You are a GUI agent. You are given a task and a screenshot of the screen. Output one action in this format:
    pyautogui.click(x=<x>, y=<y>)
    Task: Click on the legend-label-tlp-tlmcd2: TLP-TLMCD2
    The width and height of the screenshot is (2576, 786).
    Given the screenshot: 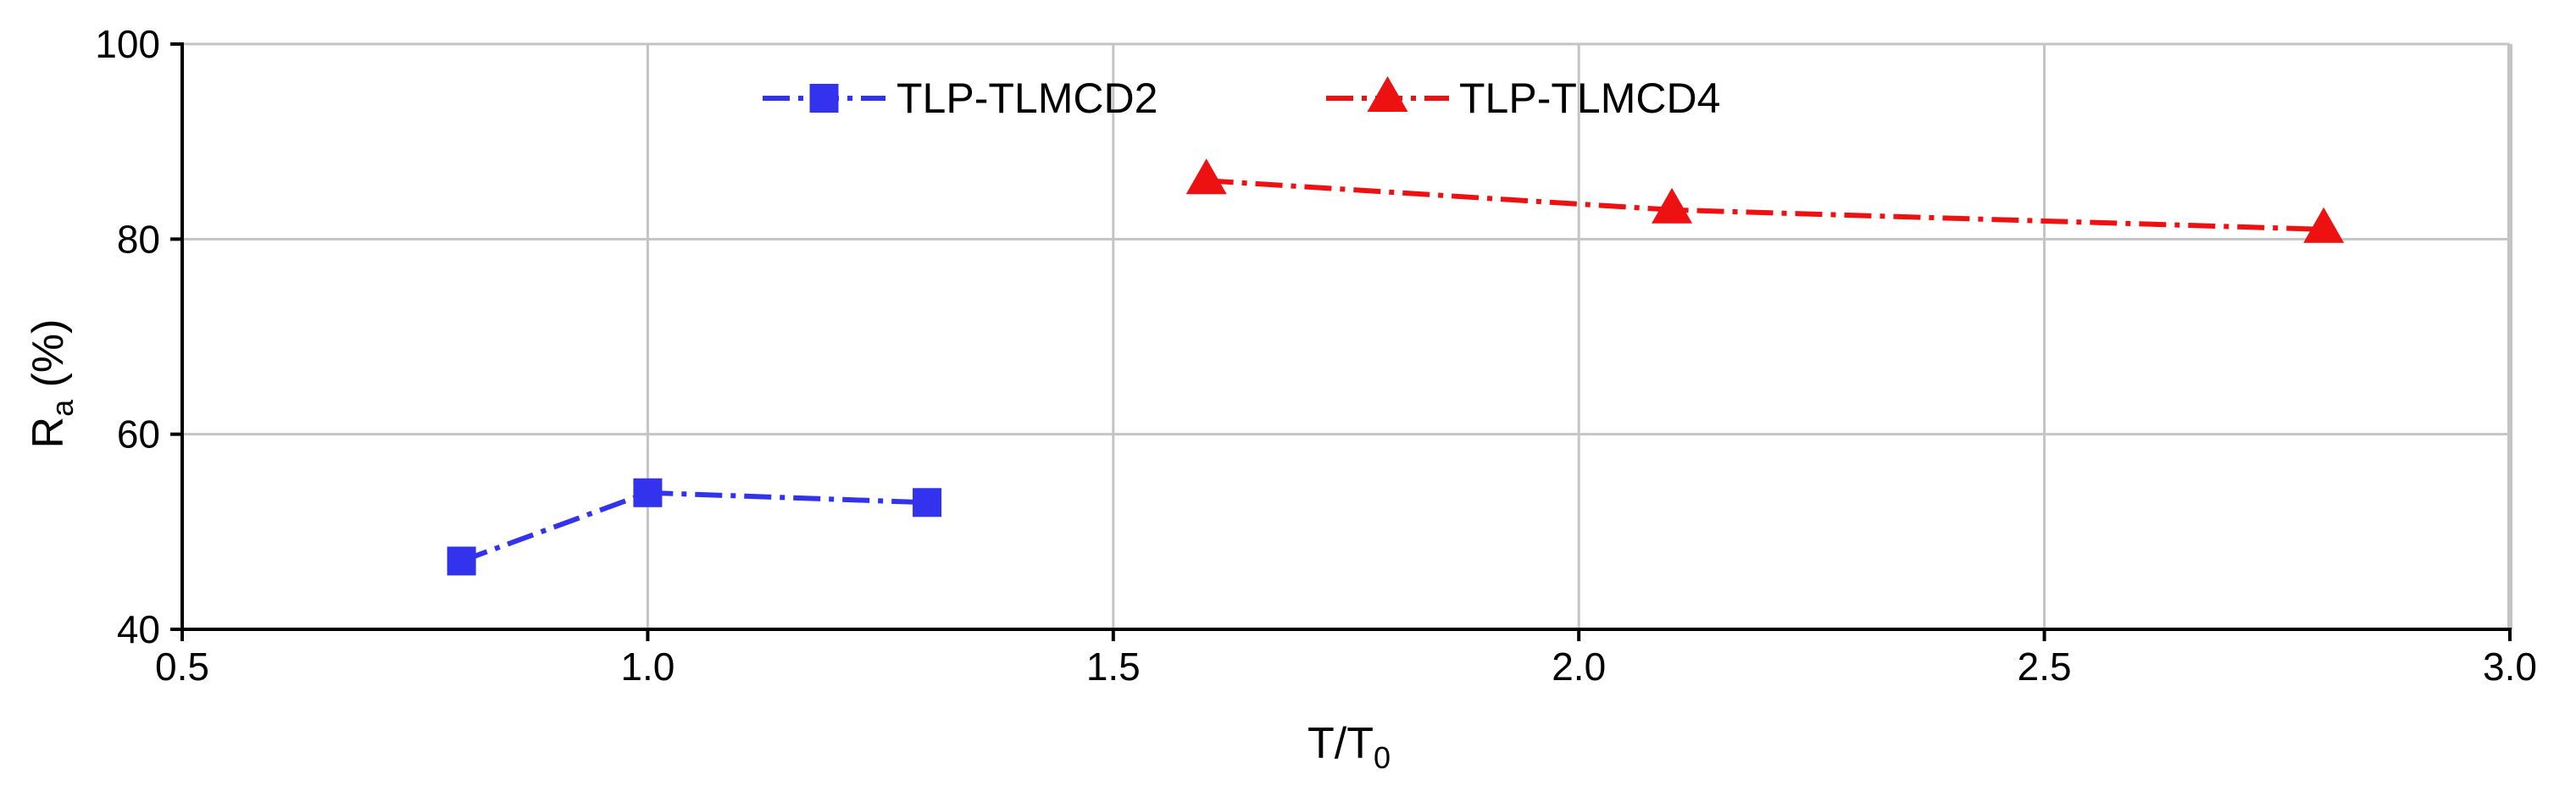 What is the action you would take?
    pyautogui.click(x=1027, y=98)
    